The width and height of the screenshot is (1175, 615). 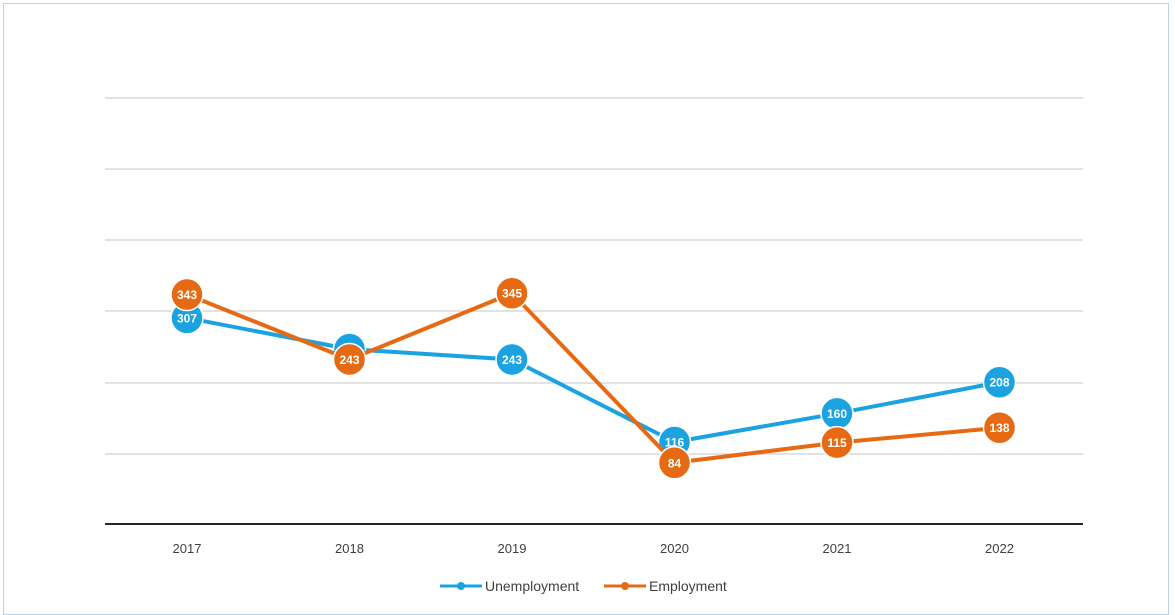 What do you see at coordinates (999, 548) in the screenshot?
I see `x-tick-label-2022: 2022` at bounding box center [999, 548].